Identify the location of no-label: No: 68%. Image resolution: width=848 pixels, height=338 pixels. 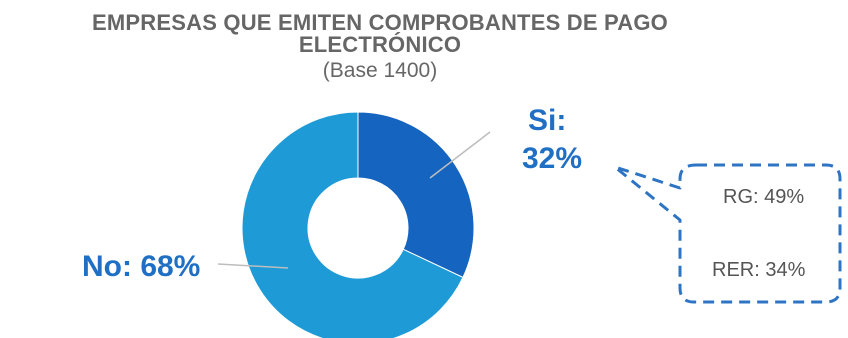
(141, 266).